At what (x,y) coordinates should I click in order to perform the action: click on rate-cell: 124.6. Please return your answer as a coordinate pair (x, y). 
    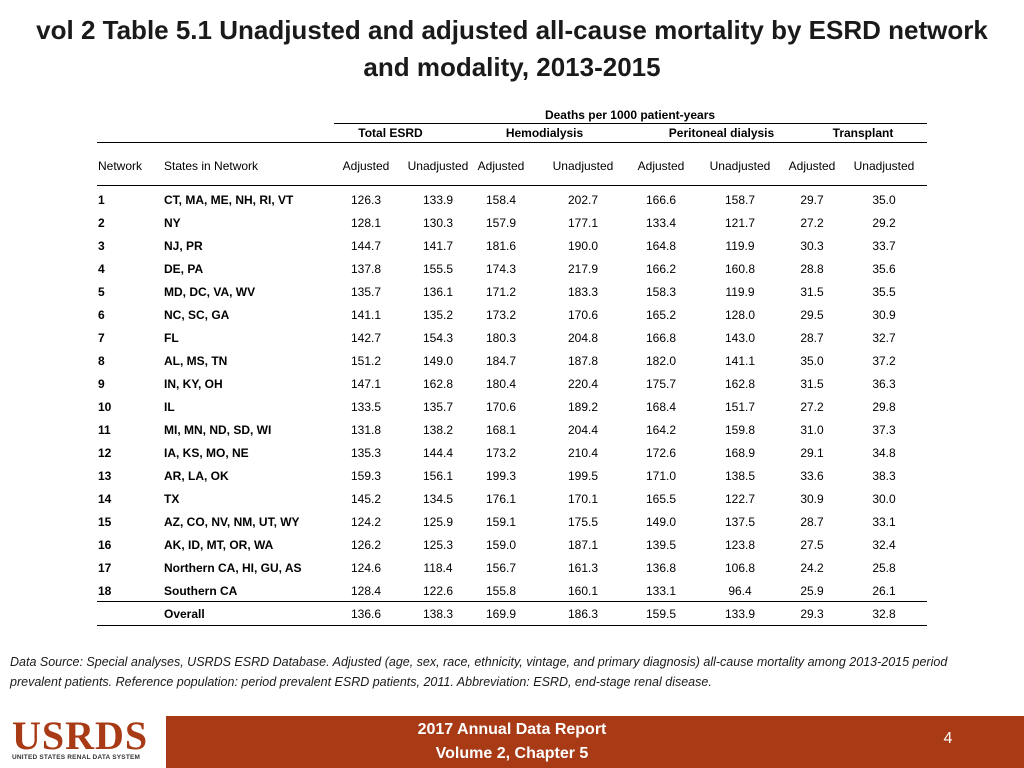
    Looking at the image, I should click on (366, 568).